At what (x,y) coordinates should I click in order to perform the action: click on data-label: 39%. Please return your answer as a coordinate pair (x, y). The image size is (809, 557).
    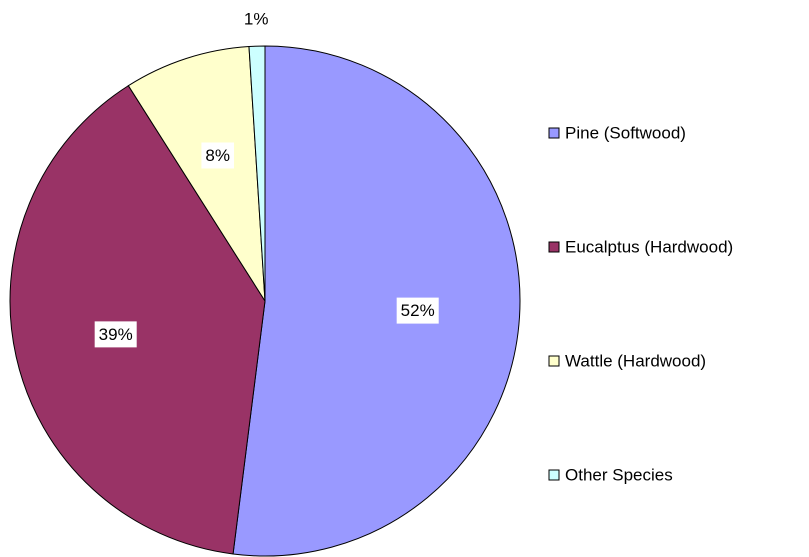
    Looking at the image, I should click on (116, 334).